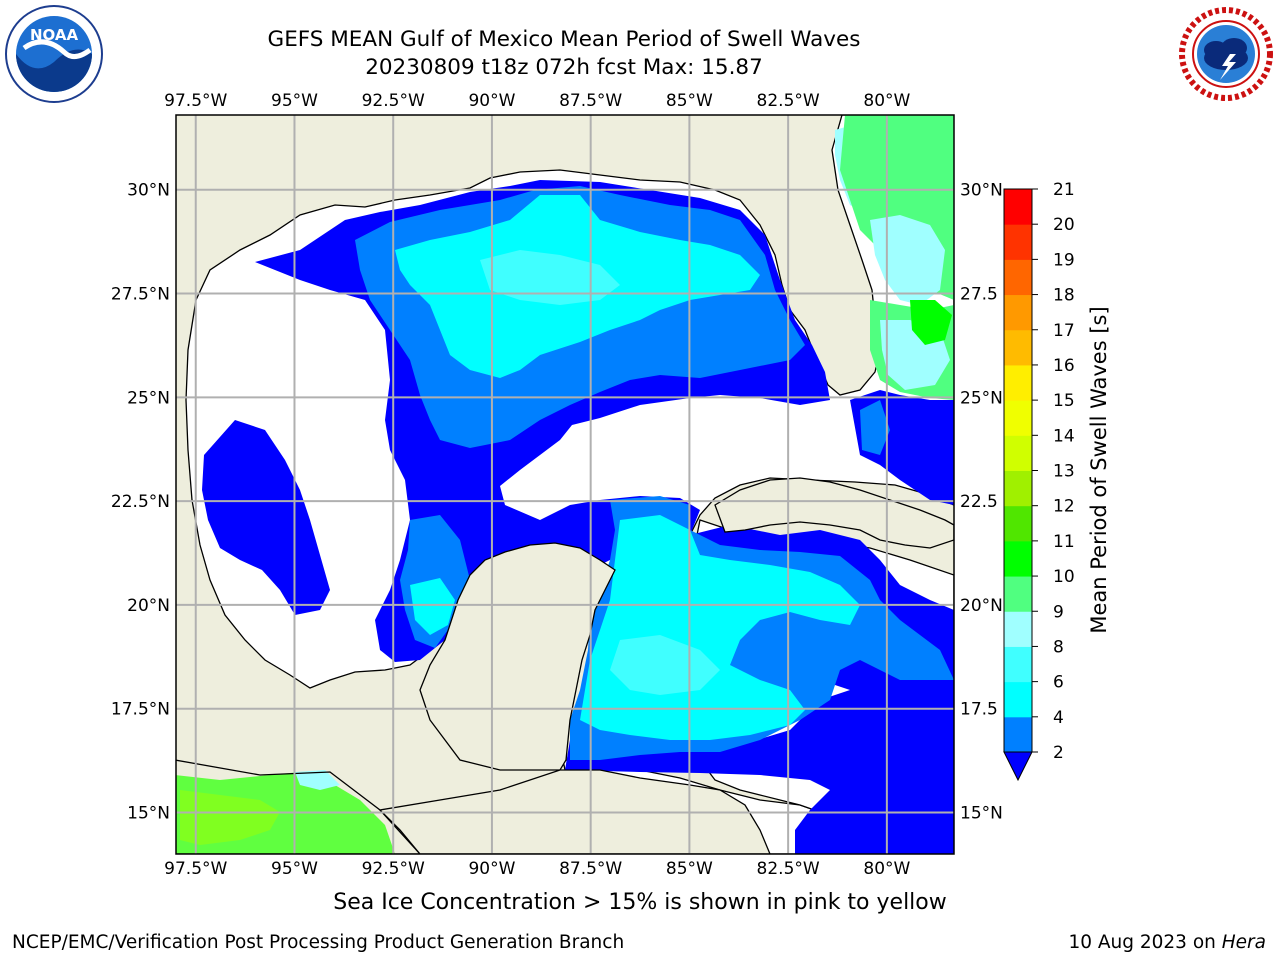 This screenshot has height=960, width=1280. Describe the element at coordinates (517, 656) in the screenshot. I see `yucatan-peninsula` at that location.